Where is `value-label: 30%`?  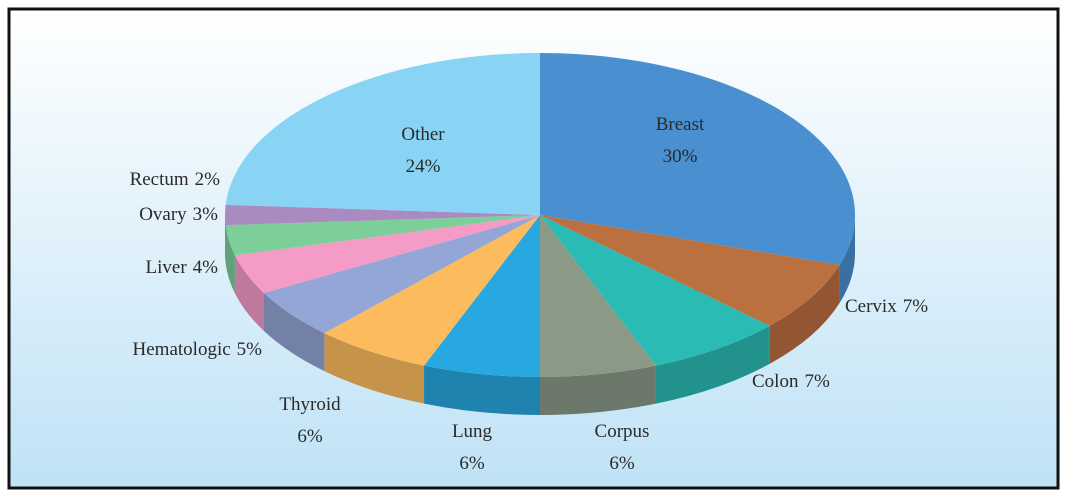 value-label: 30% is located at coordinates (680, 156).